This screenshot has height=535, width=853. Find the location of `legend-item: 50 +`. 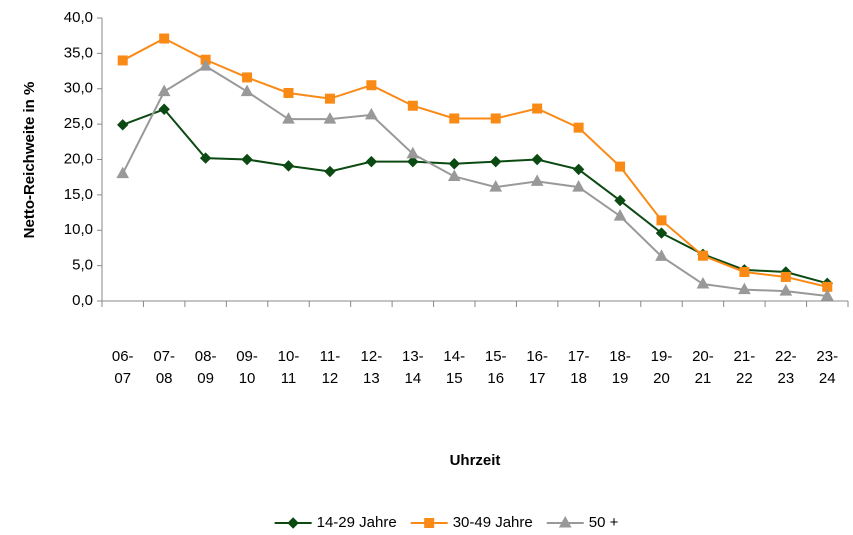

legend-item: 50 + is located at coordinates (582, 522).